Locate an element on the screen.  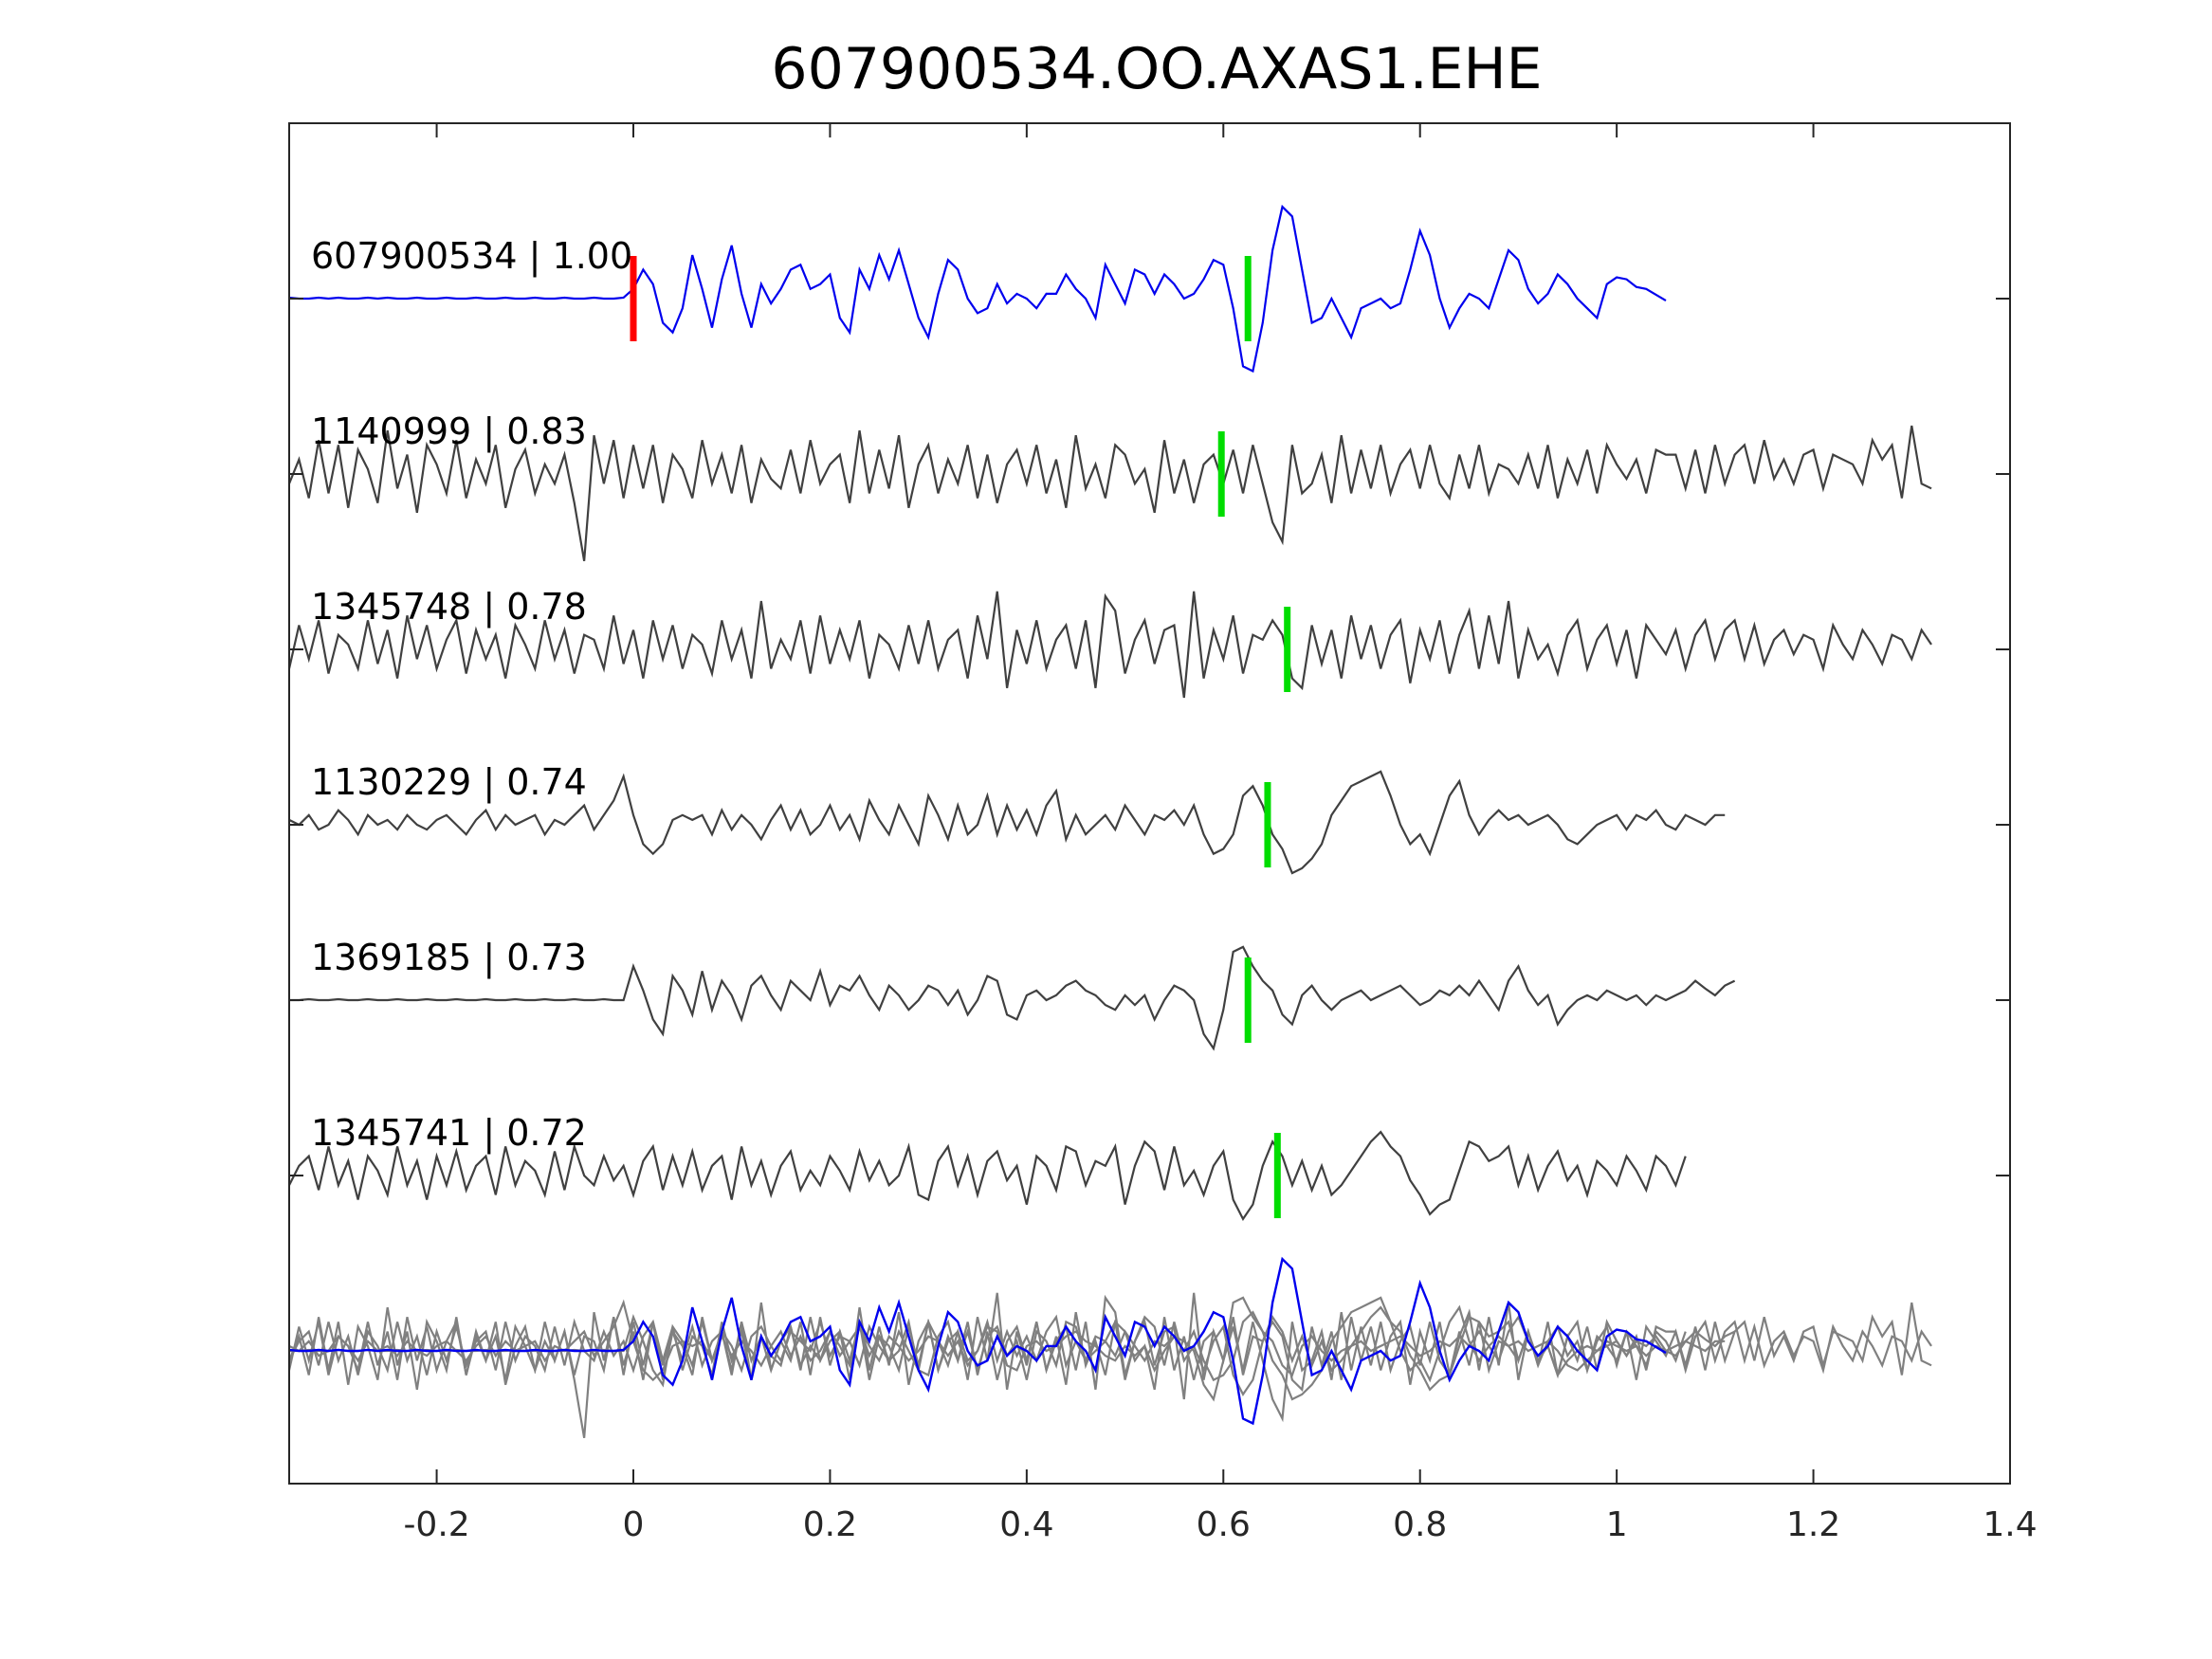
xtick-label-5: 0.8 is located at coordinates (1420, 1524).